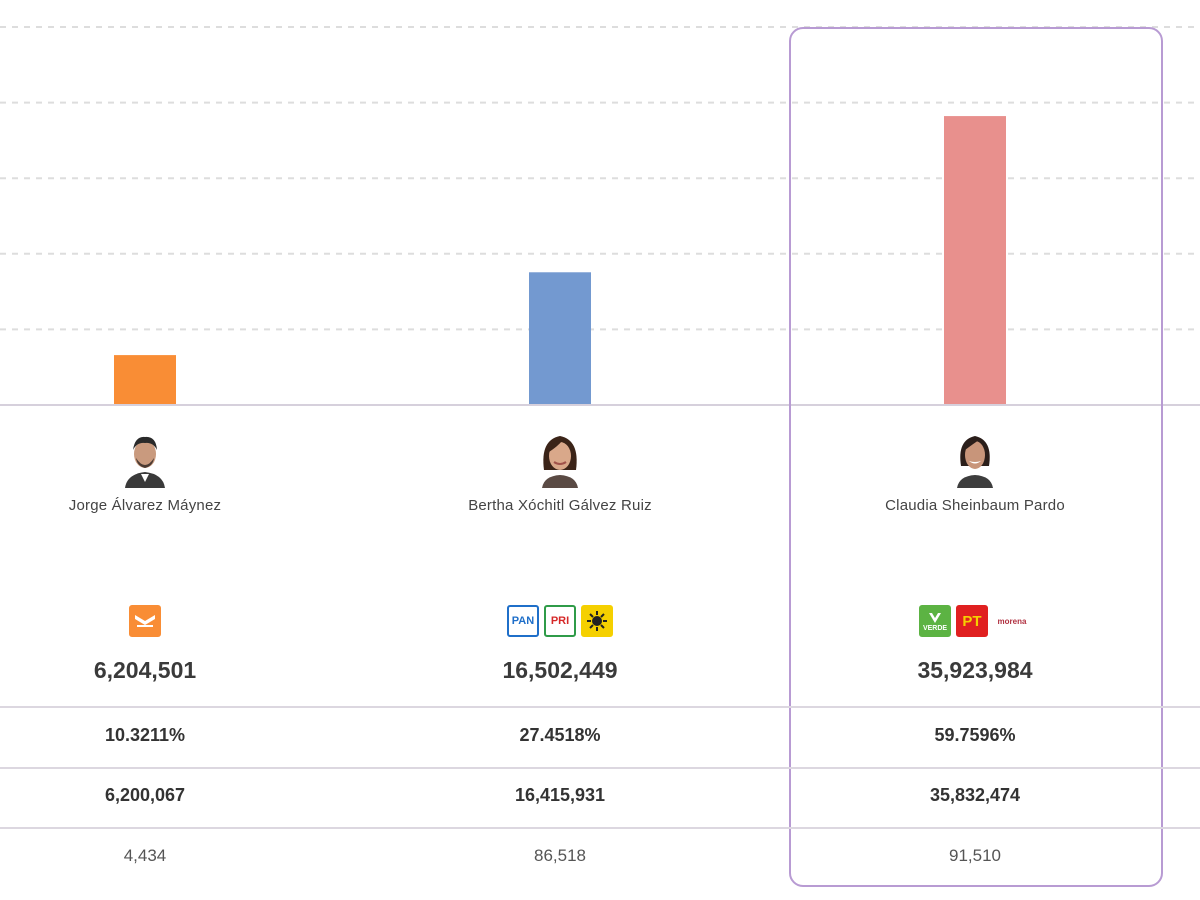 The height and width of the screenshot is (900, 1200). Describe the element at coordinates (145, 795) in the screenshot. I see `candidate-national-votes: 6,200,067` at that location.